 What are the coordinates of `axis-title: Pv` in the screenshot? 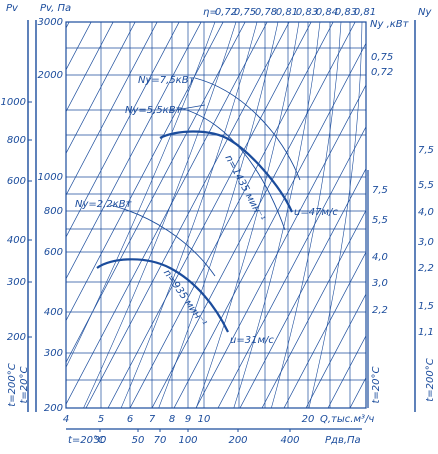 It's located at (12, 8).